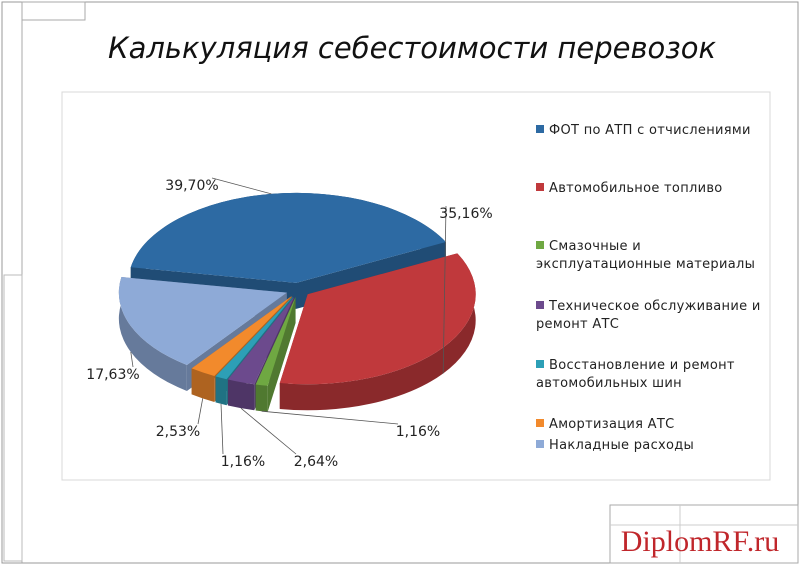 This screenshot has height=565, width=800. I want to click on legend-entry: ФОТ по АТП с отчислениями, so click(654, 131).